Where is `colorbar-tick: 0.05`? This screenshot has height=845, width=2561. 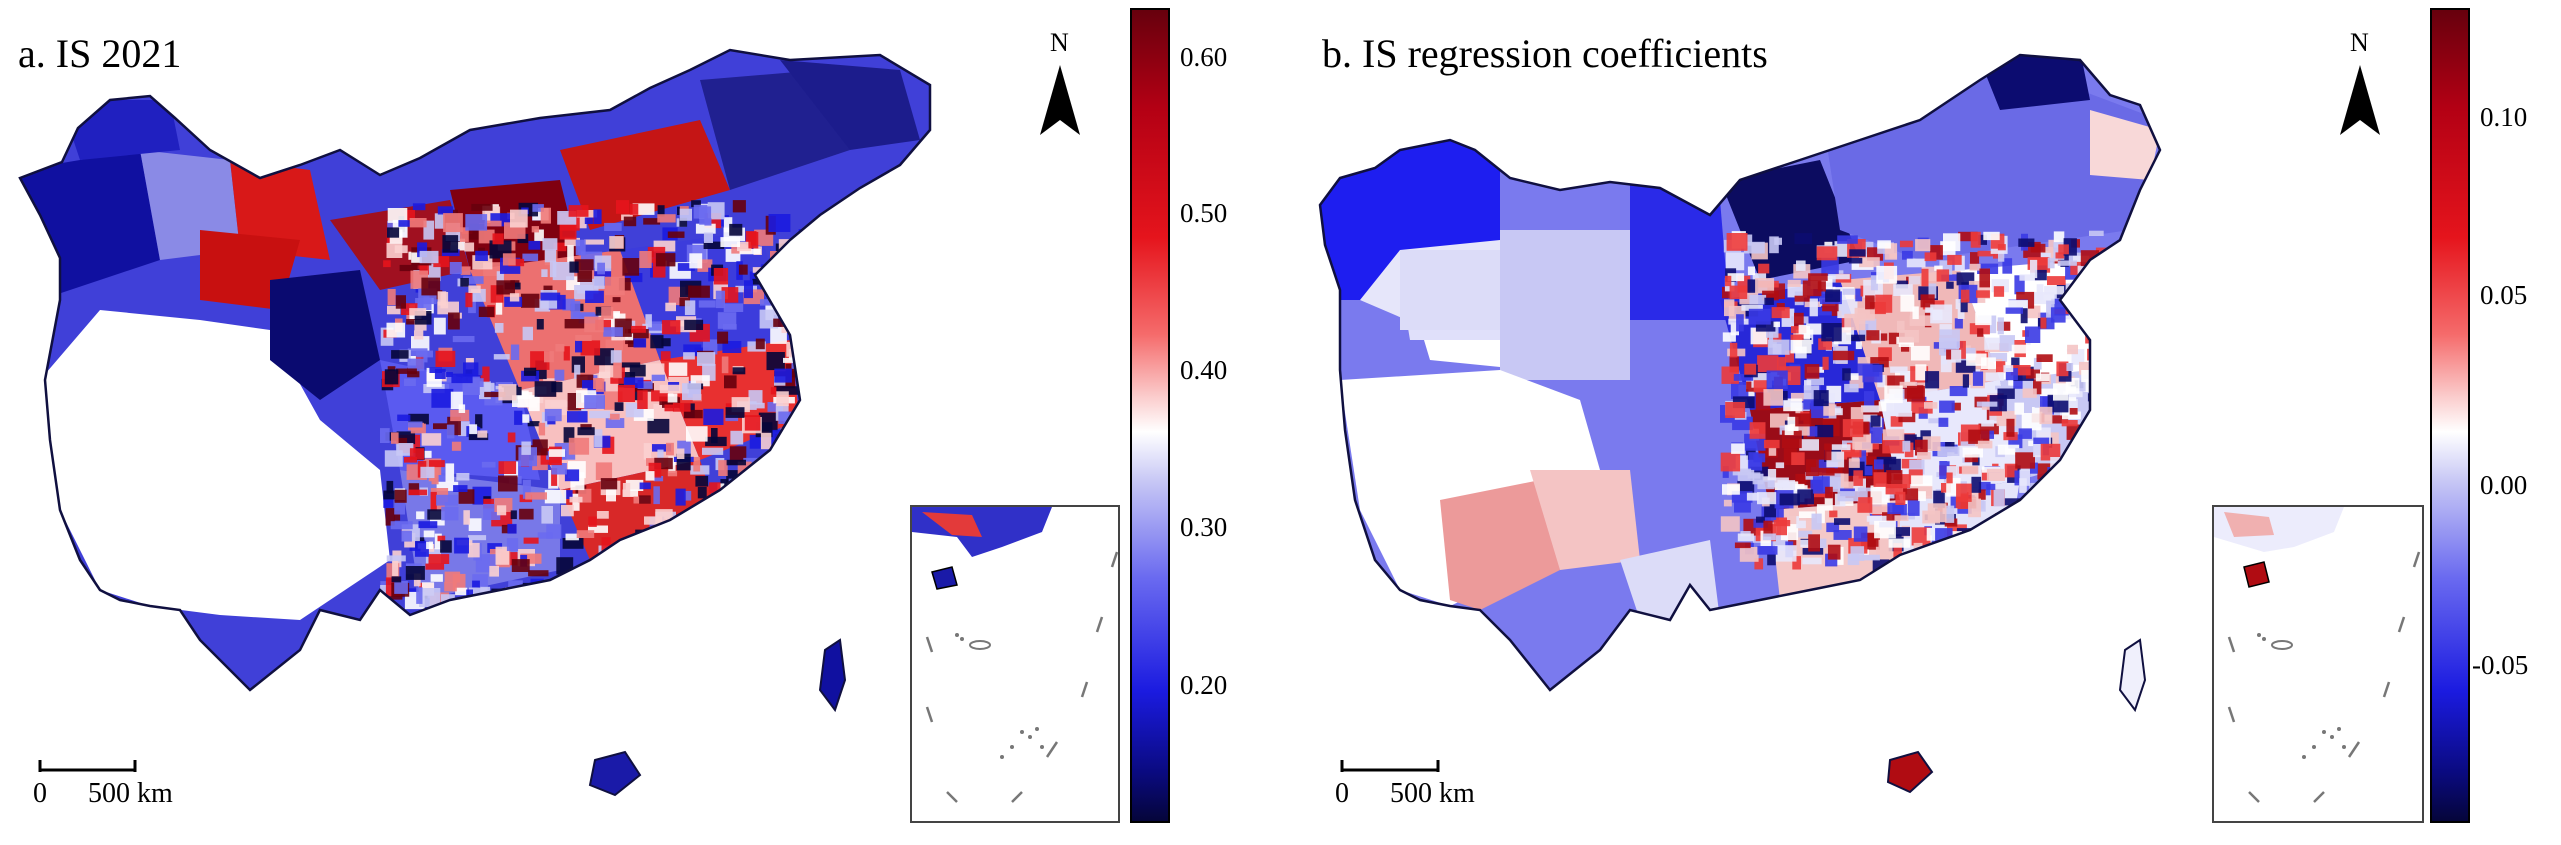 colorbar-tick: 0.05 is located at coordinates (2504, 295).